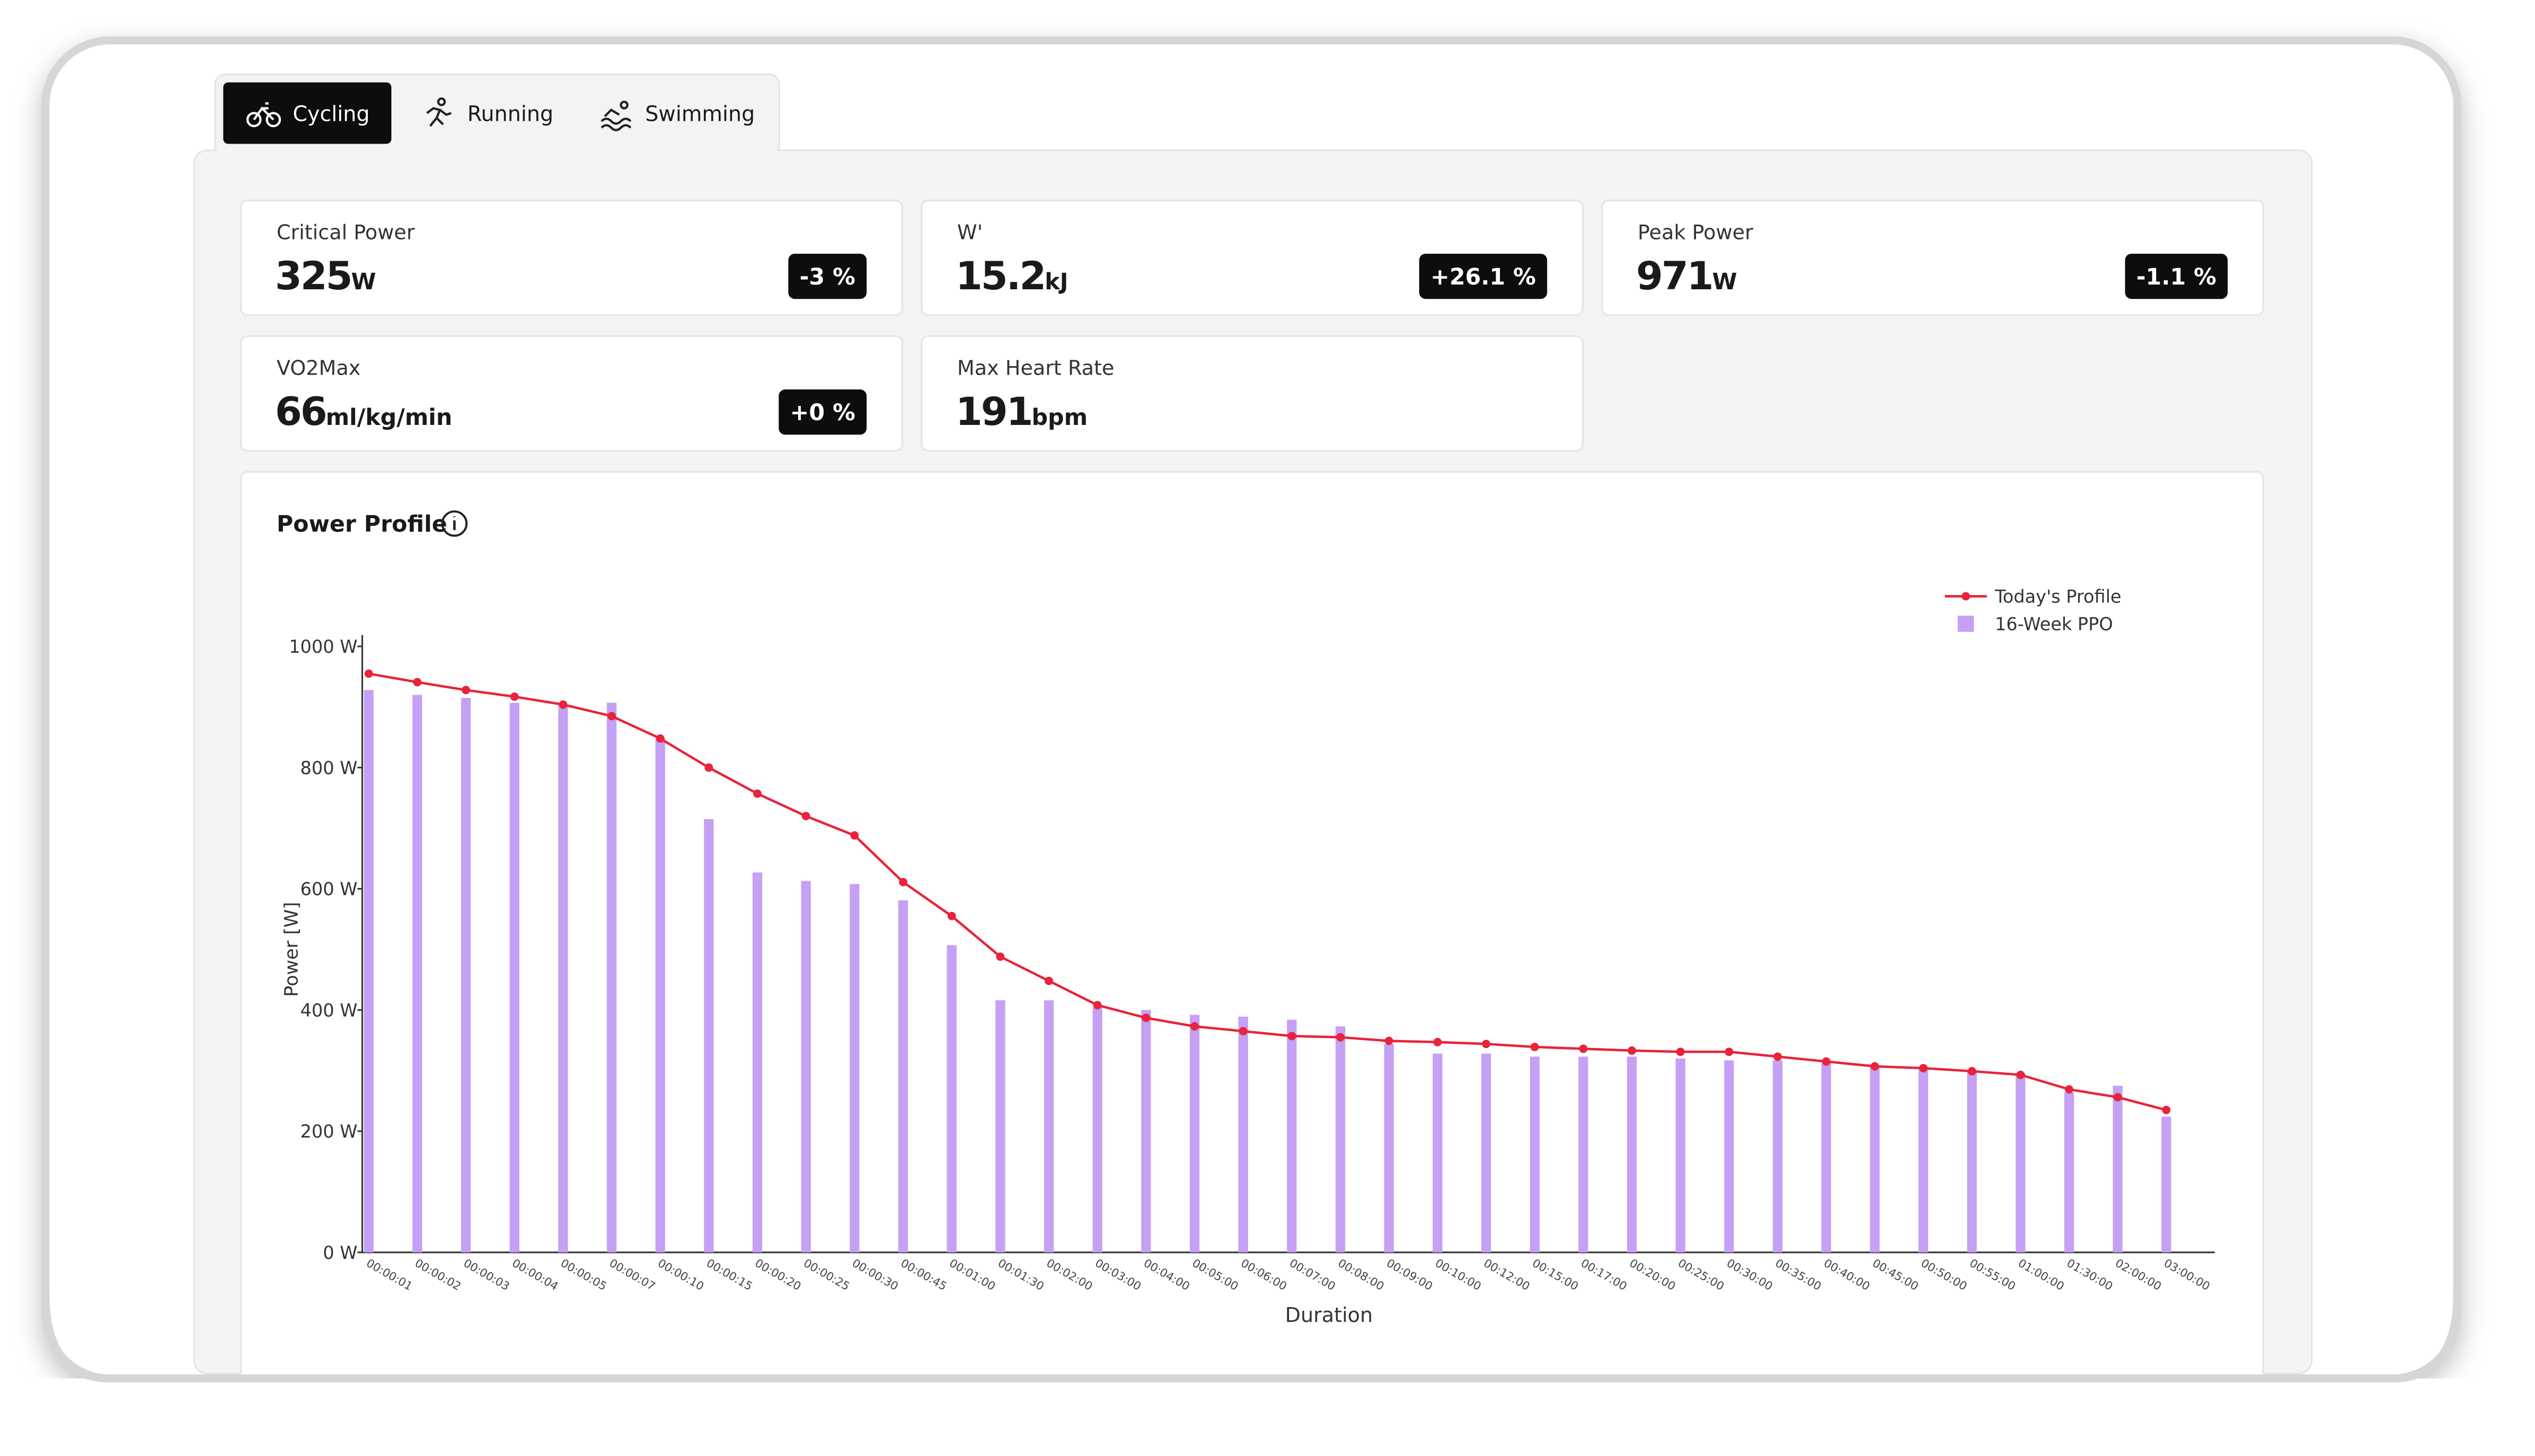  Describe the element at coordinates (1965, 624) in the screenshot. I see `legend-swatch` at that location.